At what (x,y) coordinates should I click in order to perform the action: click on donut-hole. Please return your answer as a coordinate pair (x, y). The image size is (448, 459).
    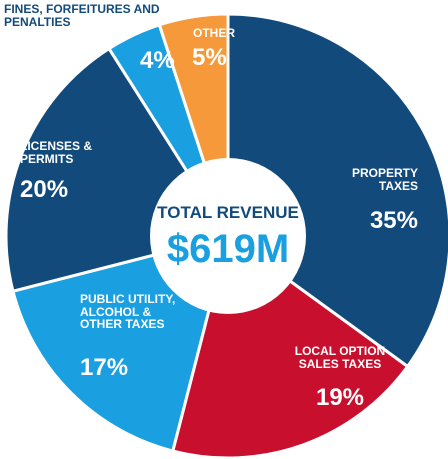
    Looking at the image, I should click on (228, 236).